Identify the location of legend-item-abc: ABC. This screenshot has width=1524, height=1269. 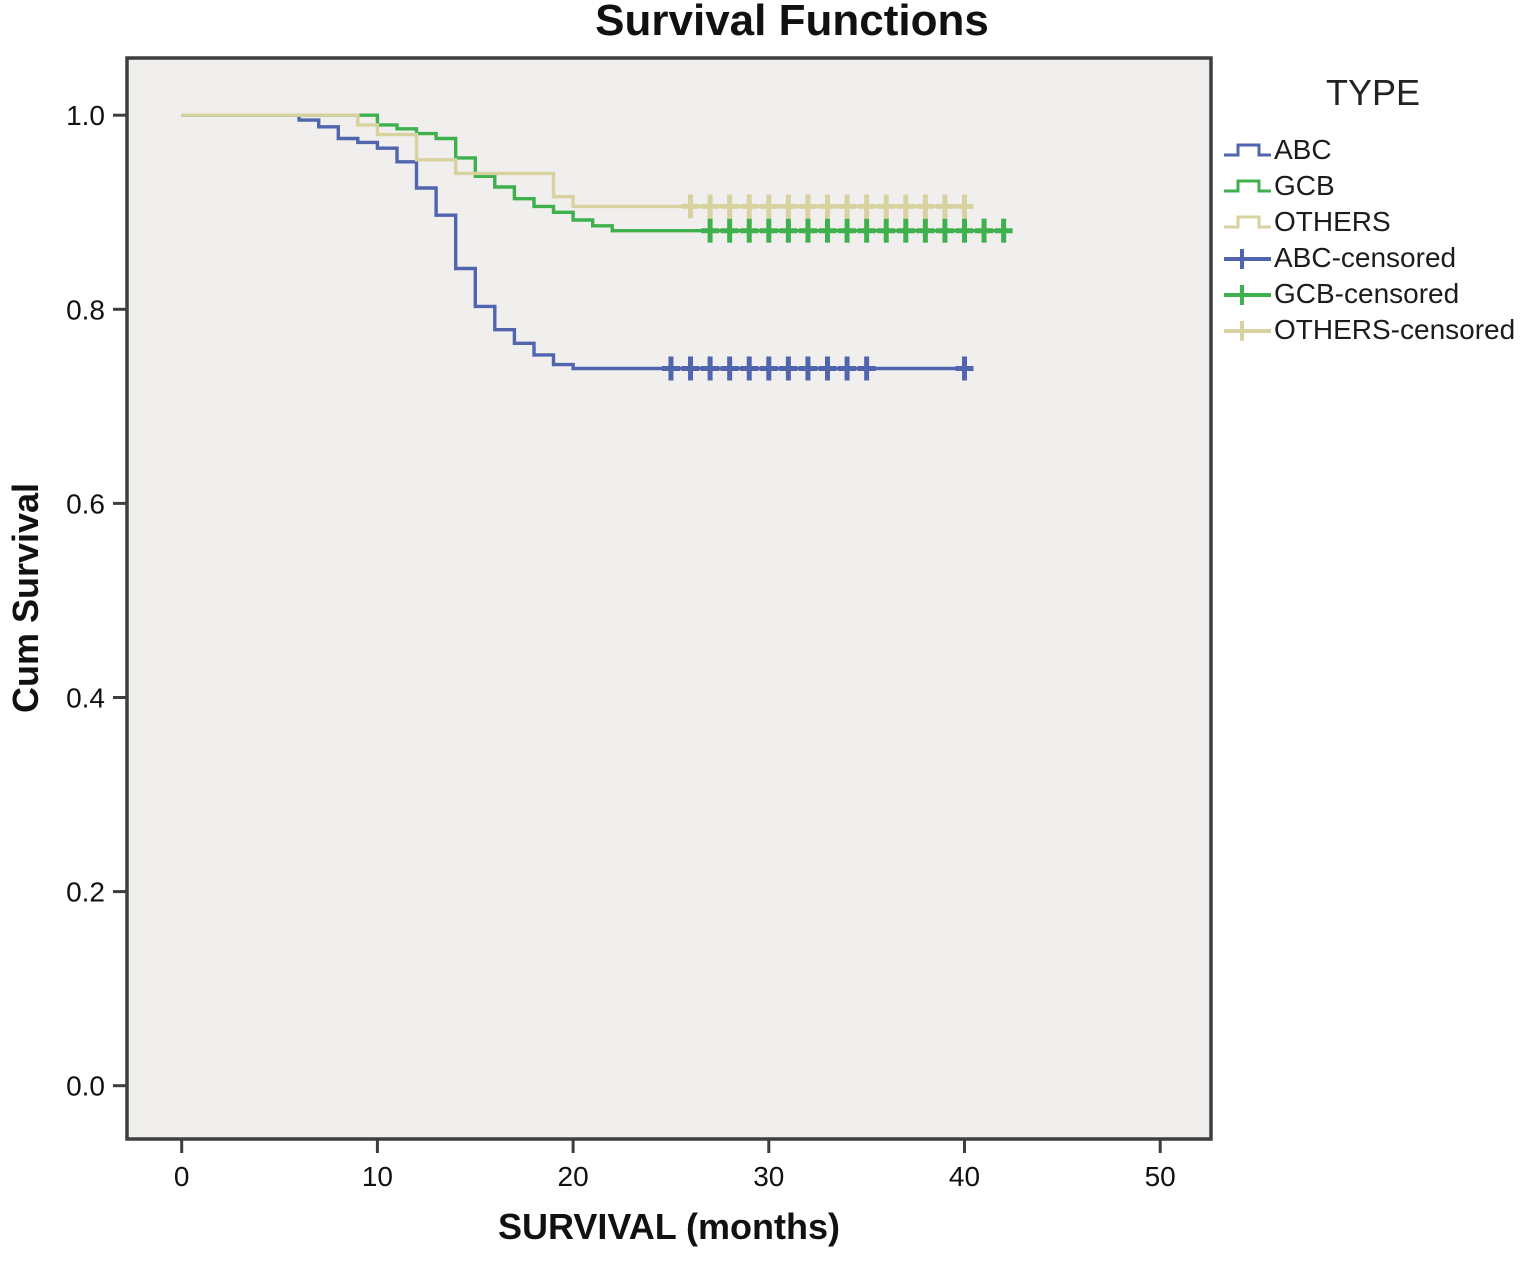
(1373, 150).